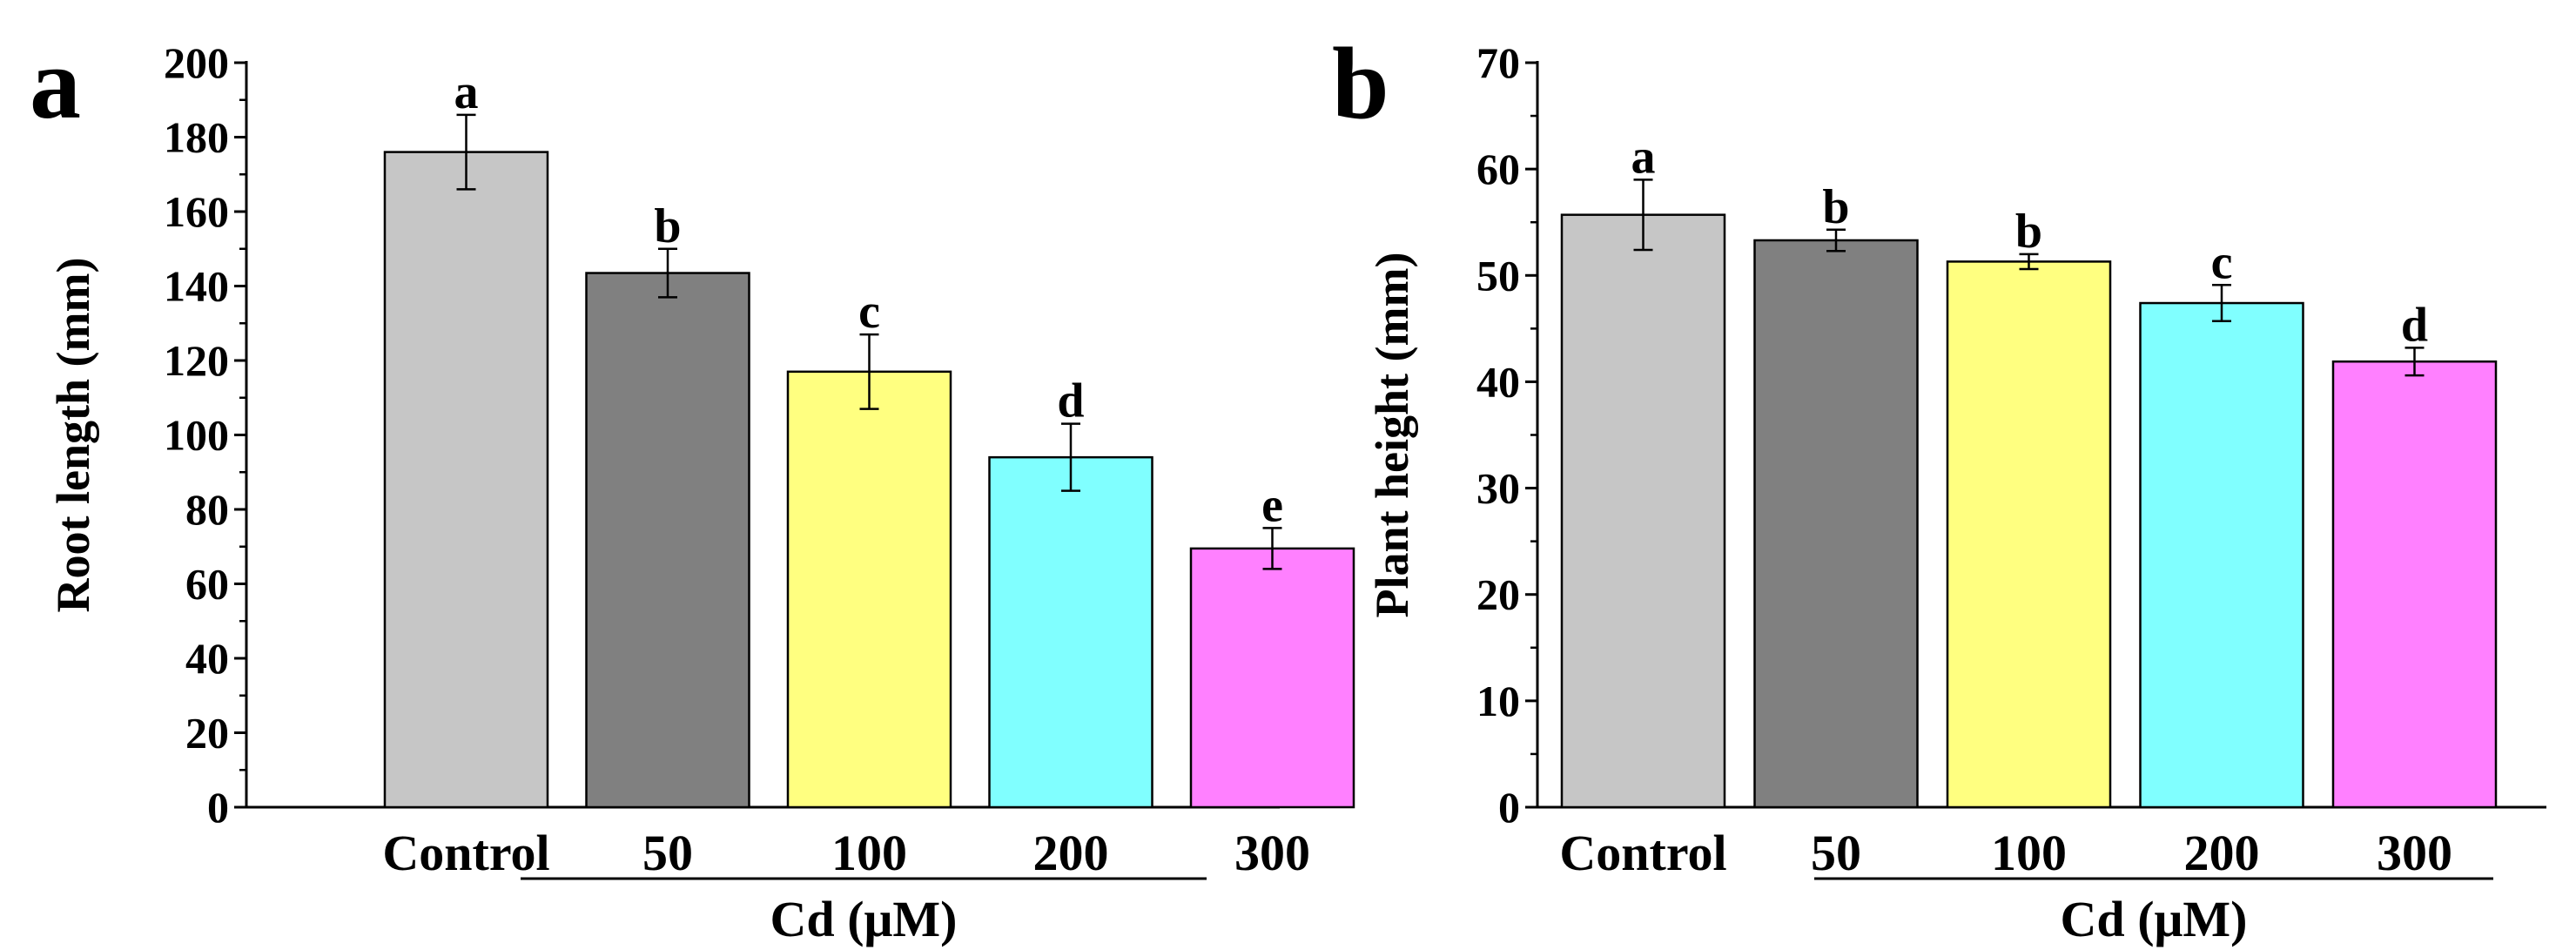  Describe the element at coordinates (1360, 83) in the screenshot. I see `panel-letter: b` at that location.